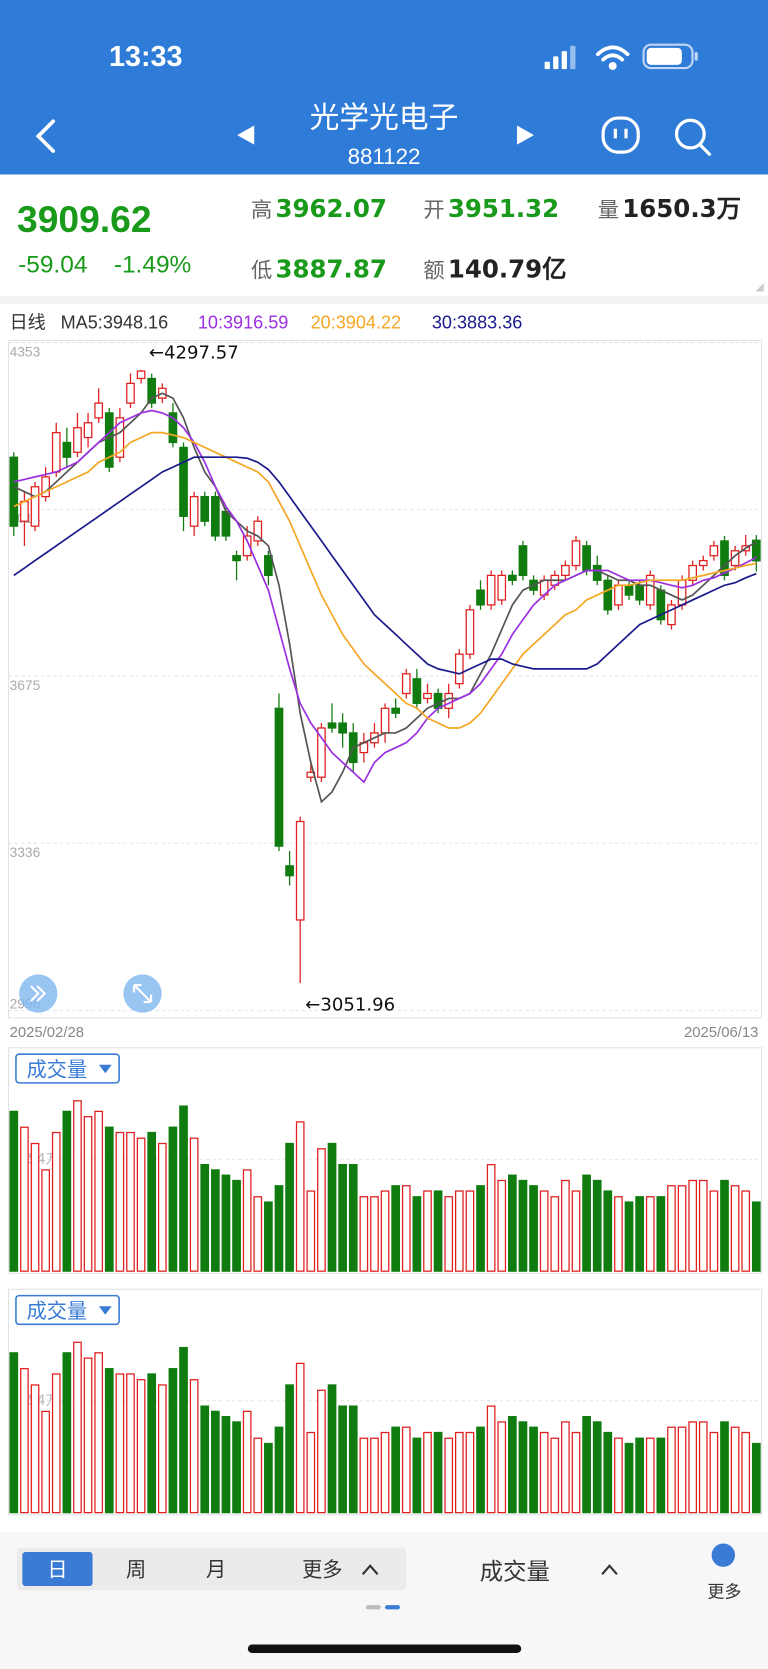 This screenshot has width=768, height=1669. What do you see at coordinates (57, 1069) in the screenshot?
I see `indicator-title: 成交量` at bounding box center [57, 1069].